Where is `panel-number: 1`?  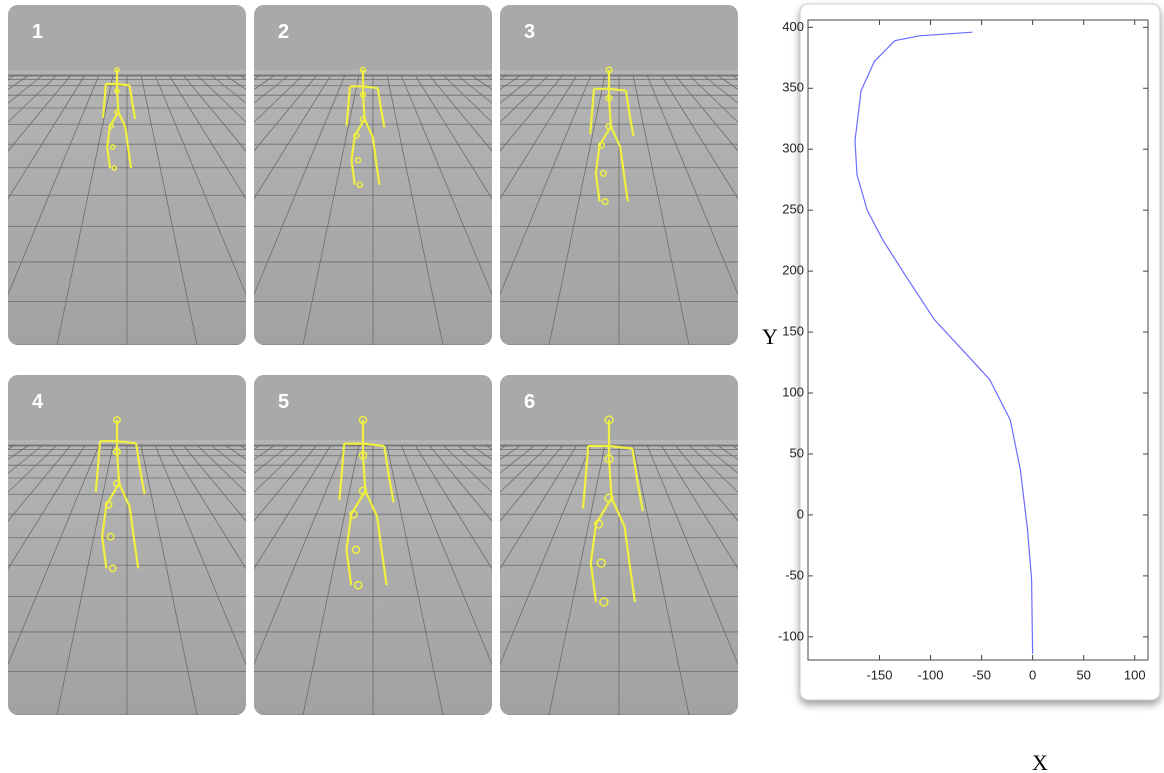
panel-number: 1 is located at coordinates (37, 32).